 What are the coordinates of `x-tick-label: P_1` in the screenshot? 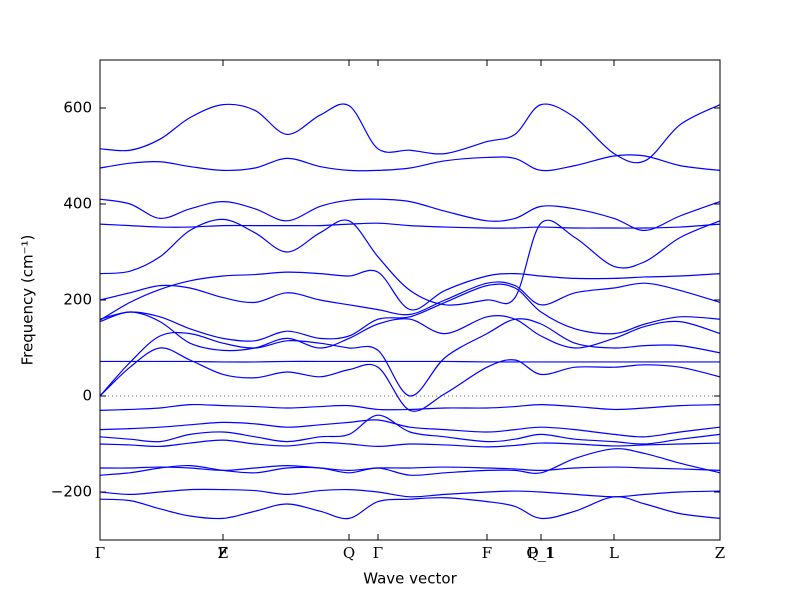 It's located at (540, 553).